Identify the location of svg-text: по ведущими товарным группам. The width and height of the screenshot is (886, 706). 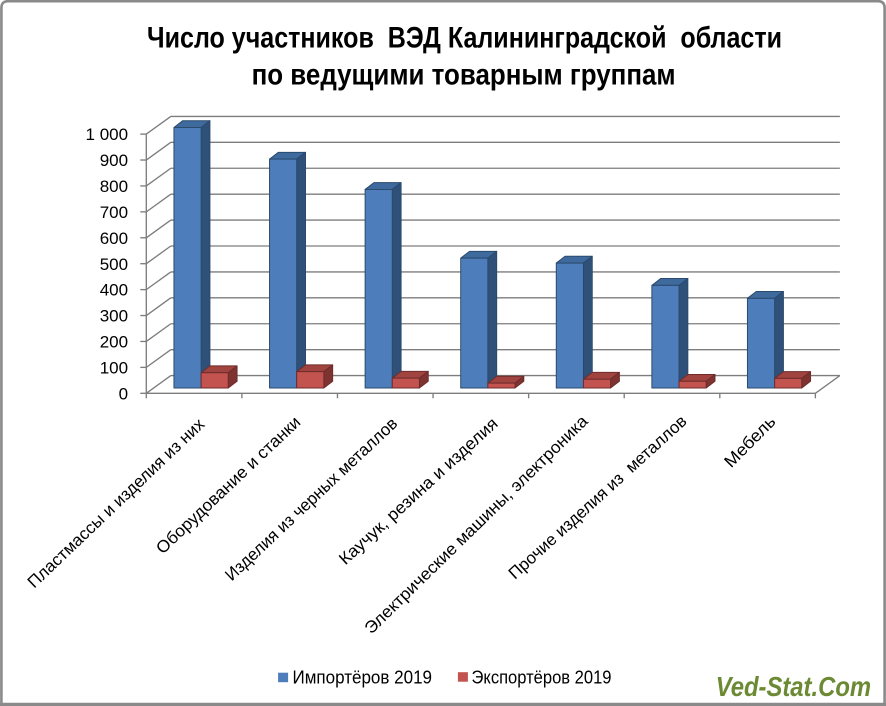
(464, 75).